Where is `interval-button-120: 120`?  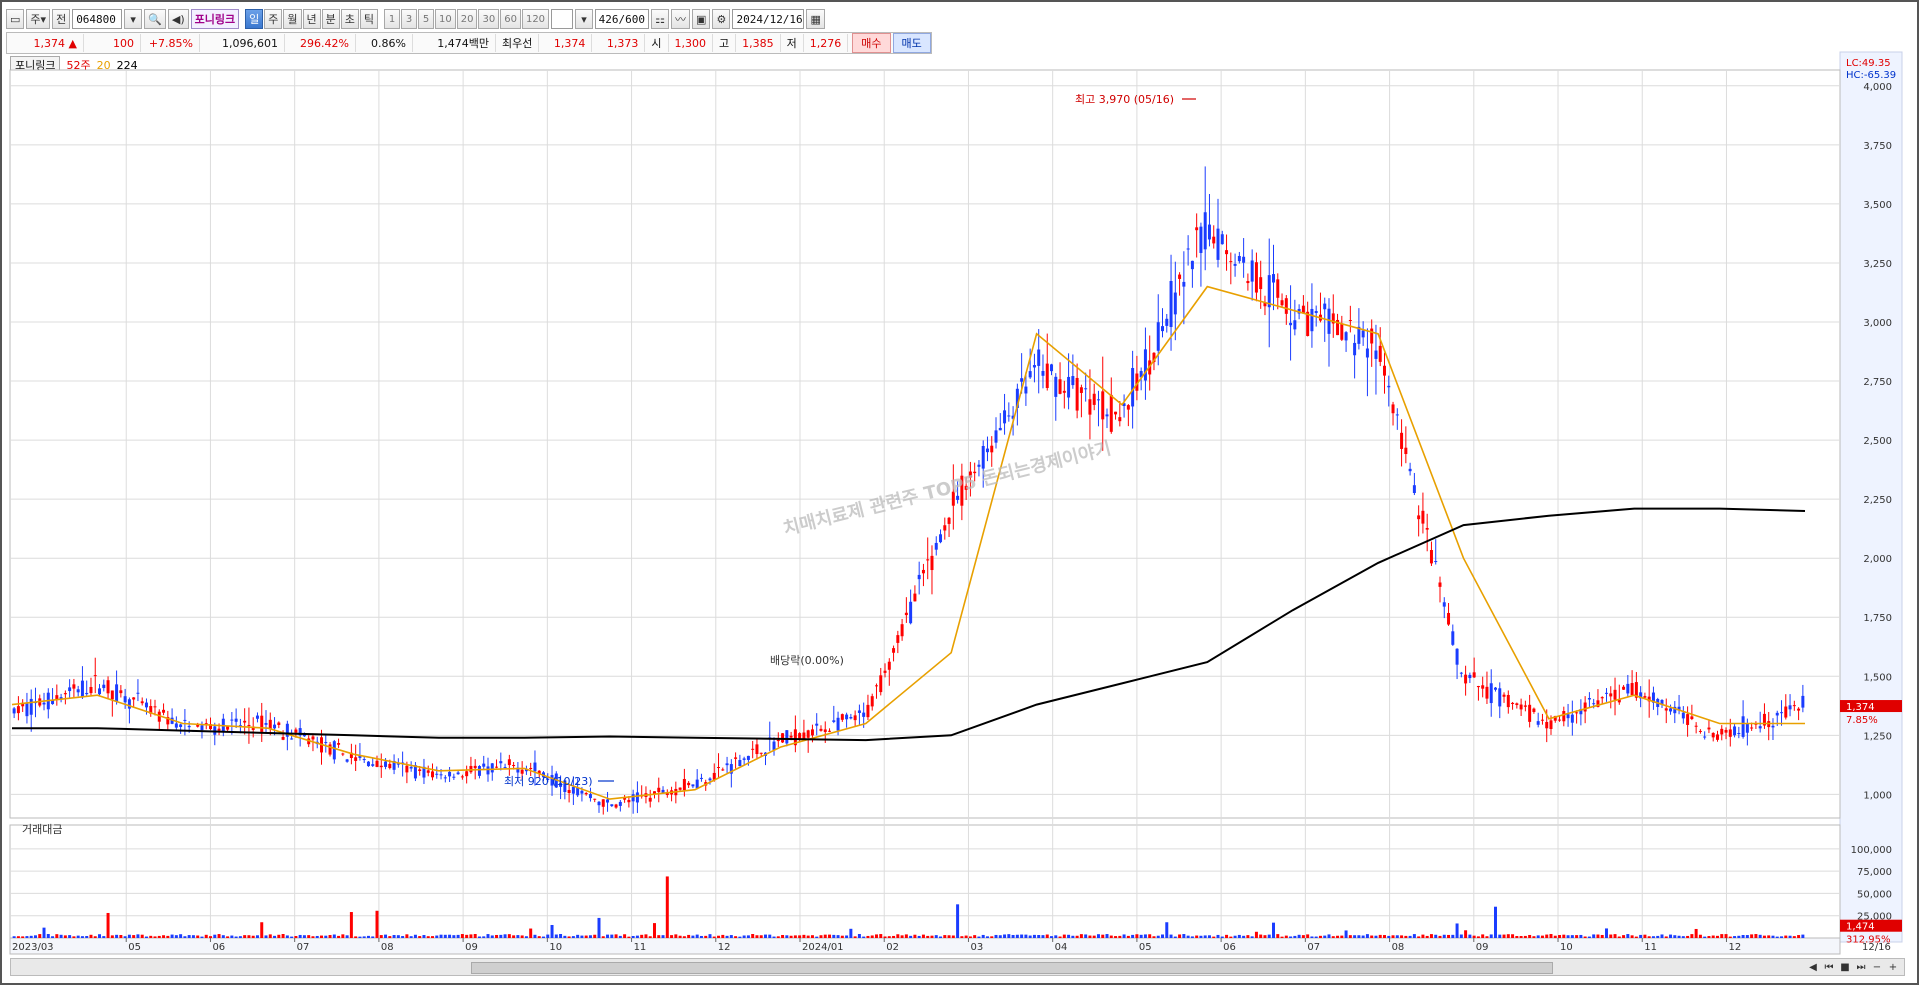
interval-button-120: 120 is located at coordinates (535, 19).